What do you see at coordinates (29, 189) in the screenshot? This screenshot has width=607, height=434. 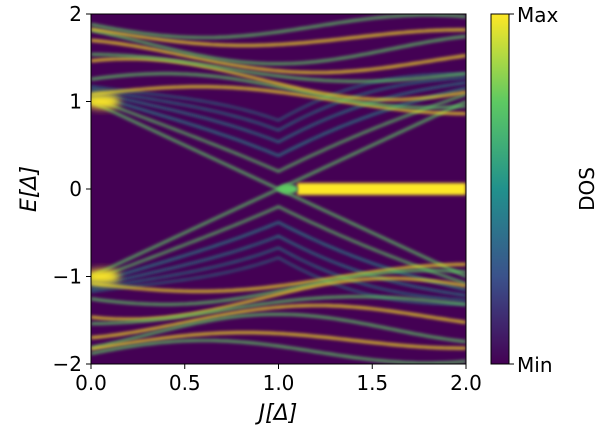 I see `y-axis-label: E[Δ]` at bounding box center [29, 189].